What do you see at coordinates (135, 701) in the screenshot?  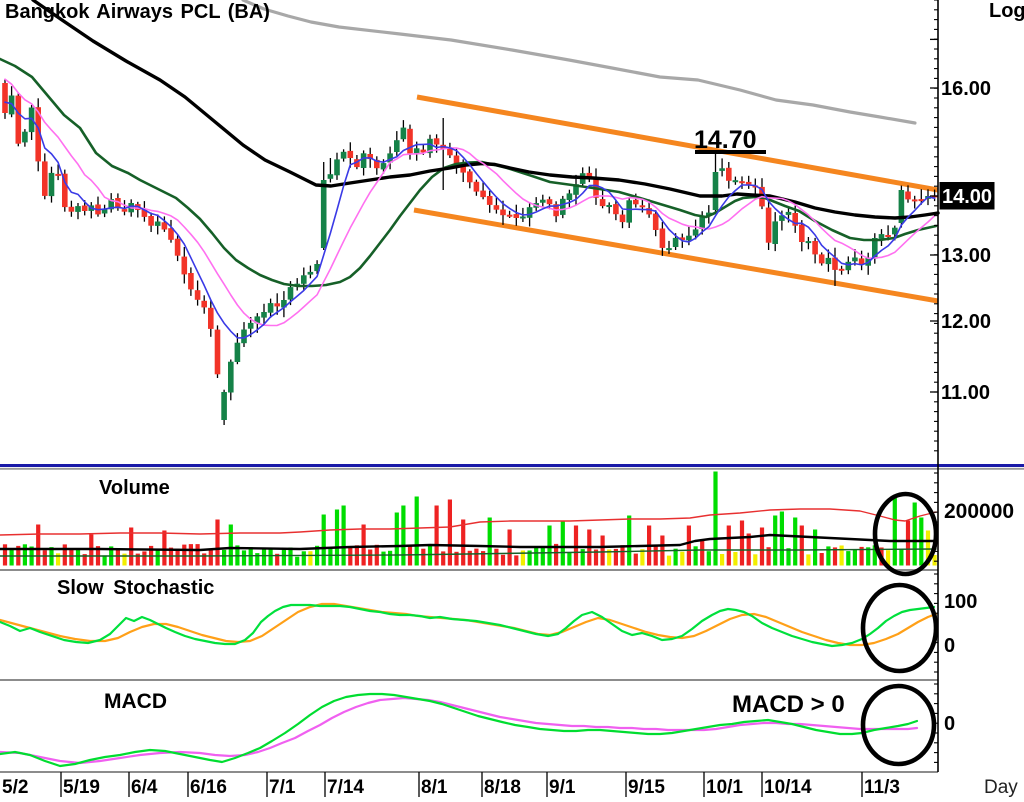 I see `svg-text: MACD` at bounding box center [135, 701].